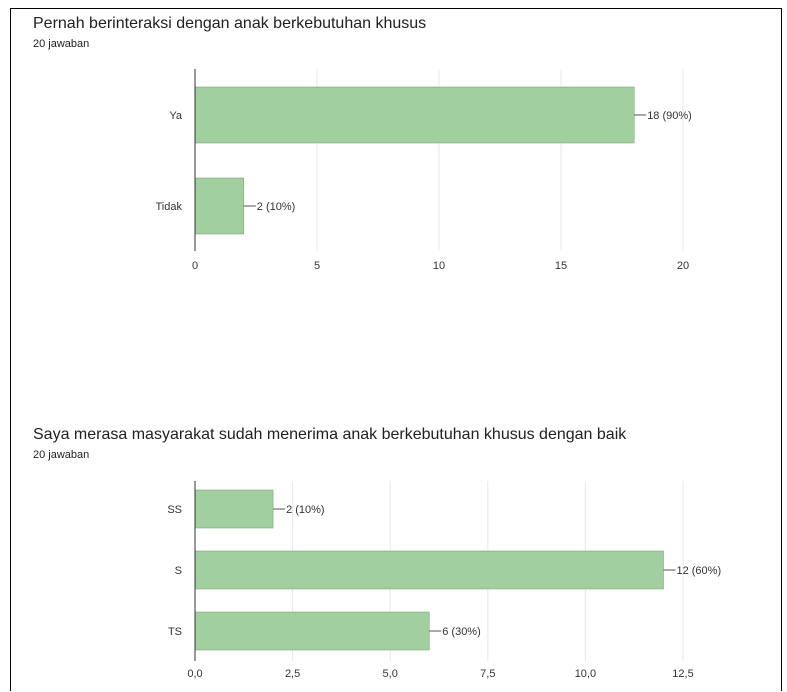 The height and width of the screenshot is (692, 787). What do you see at coordinates (176, 116) in the screenshot?
I see `chart-1-category-label: Ya` at bounding box center [176, 116].